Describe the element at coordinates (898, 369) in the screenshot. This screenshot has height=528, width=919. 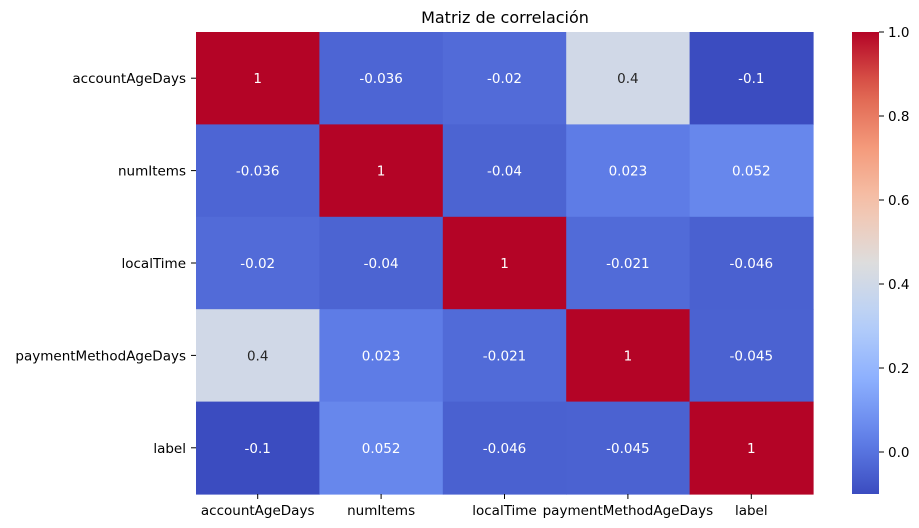
I see `colorbar-tick-label: 0.2` at that location.